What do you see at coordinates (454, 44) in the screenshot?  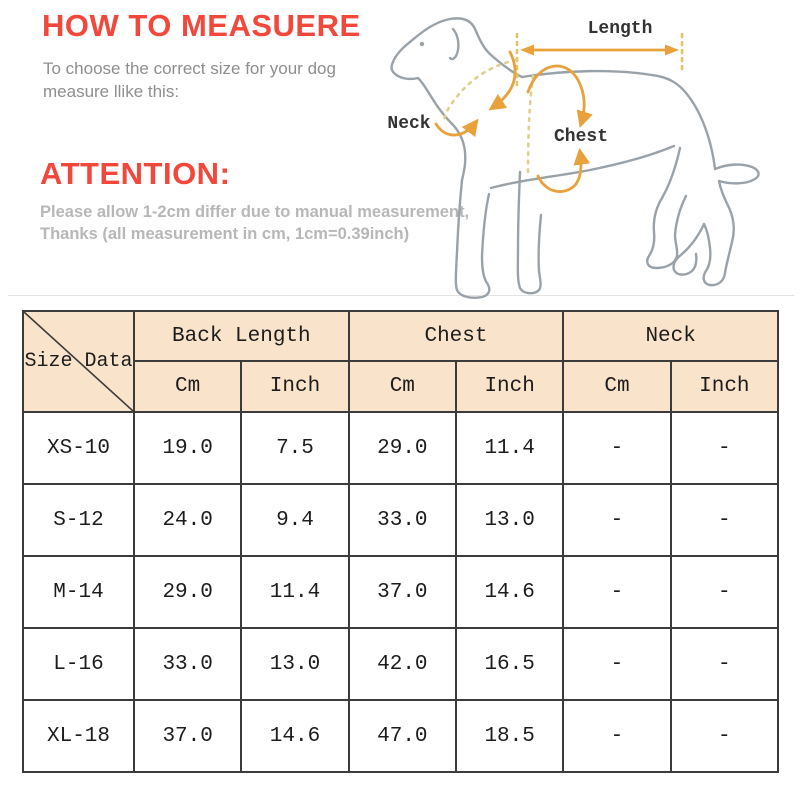 I see `dog-ear-icon` at bounding box center [454, 44].